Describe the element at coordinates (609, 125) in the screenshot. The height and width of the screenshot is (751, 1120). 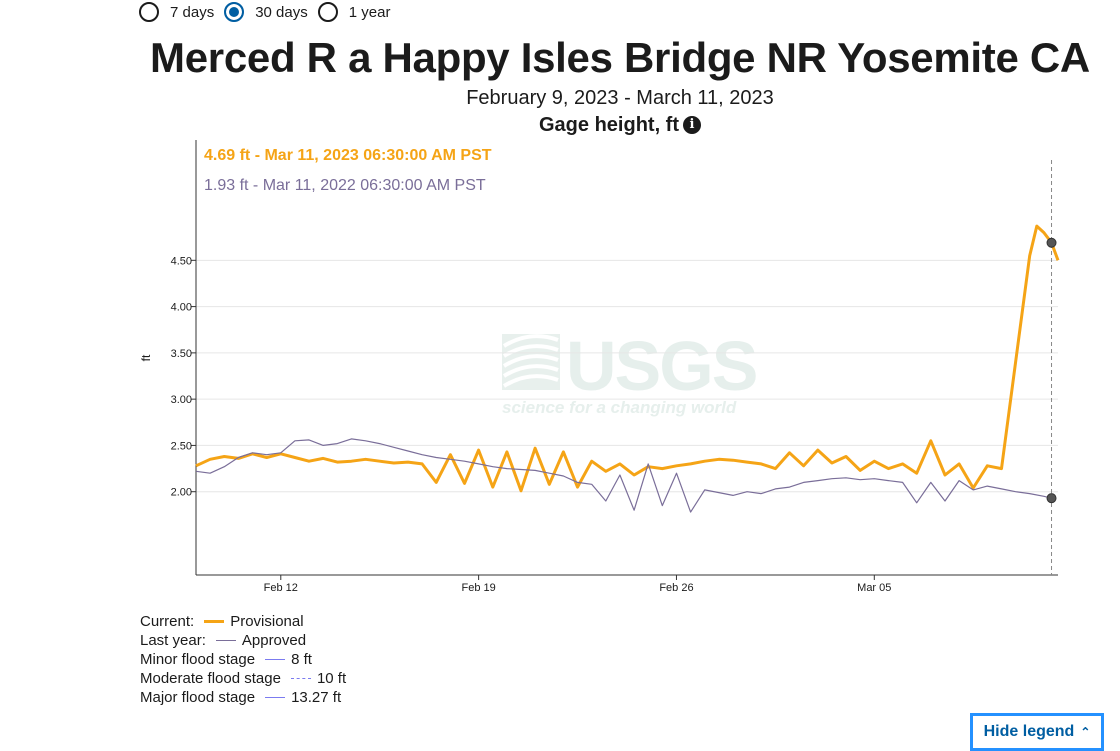
I see `parameter-label: Gage height, ft` at that location.